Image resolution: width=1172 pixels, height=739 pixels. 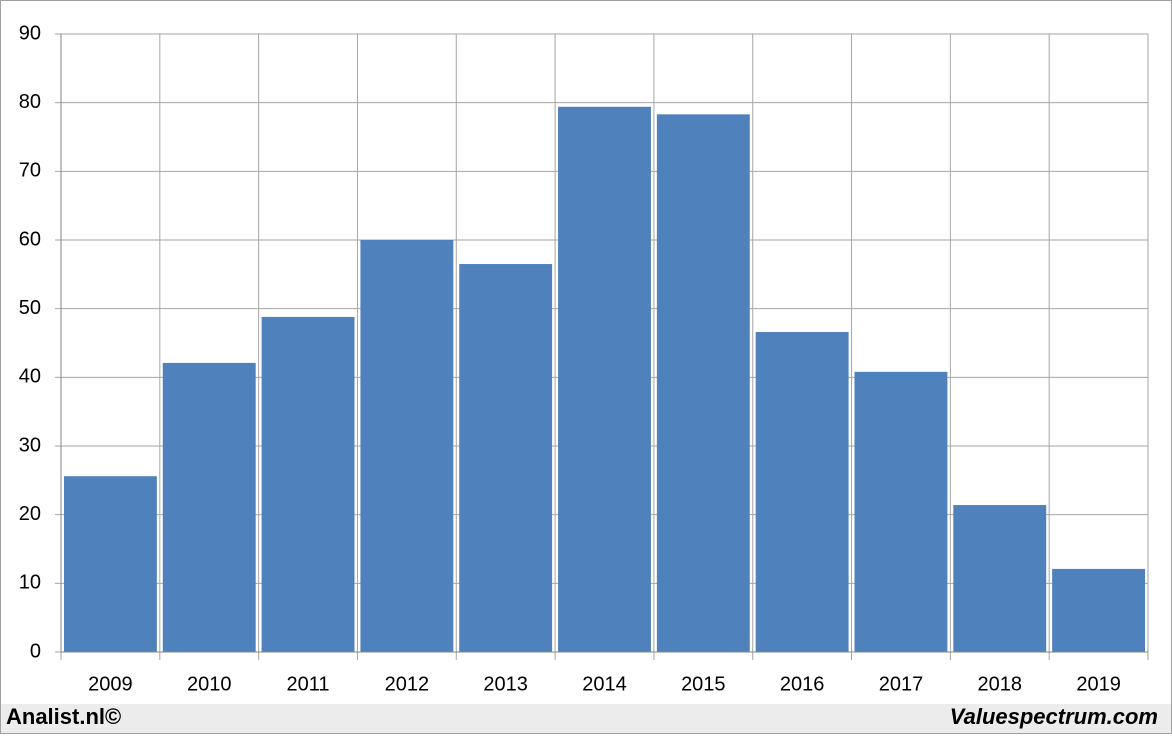 I want to click on x-tick-label: 2014, so click(x=604, y=684).